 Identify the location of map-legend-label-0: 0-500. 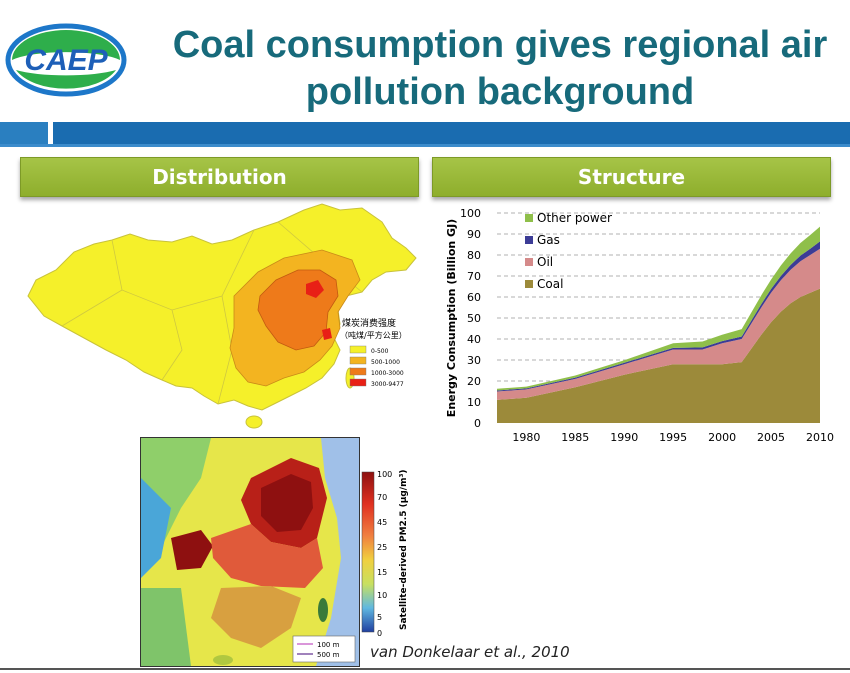
(380, 351).